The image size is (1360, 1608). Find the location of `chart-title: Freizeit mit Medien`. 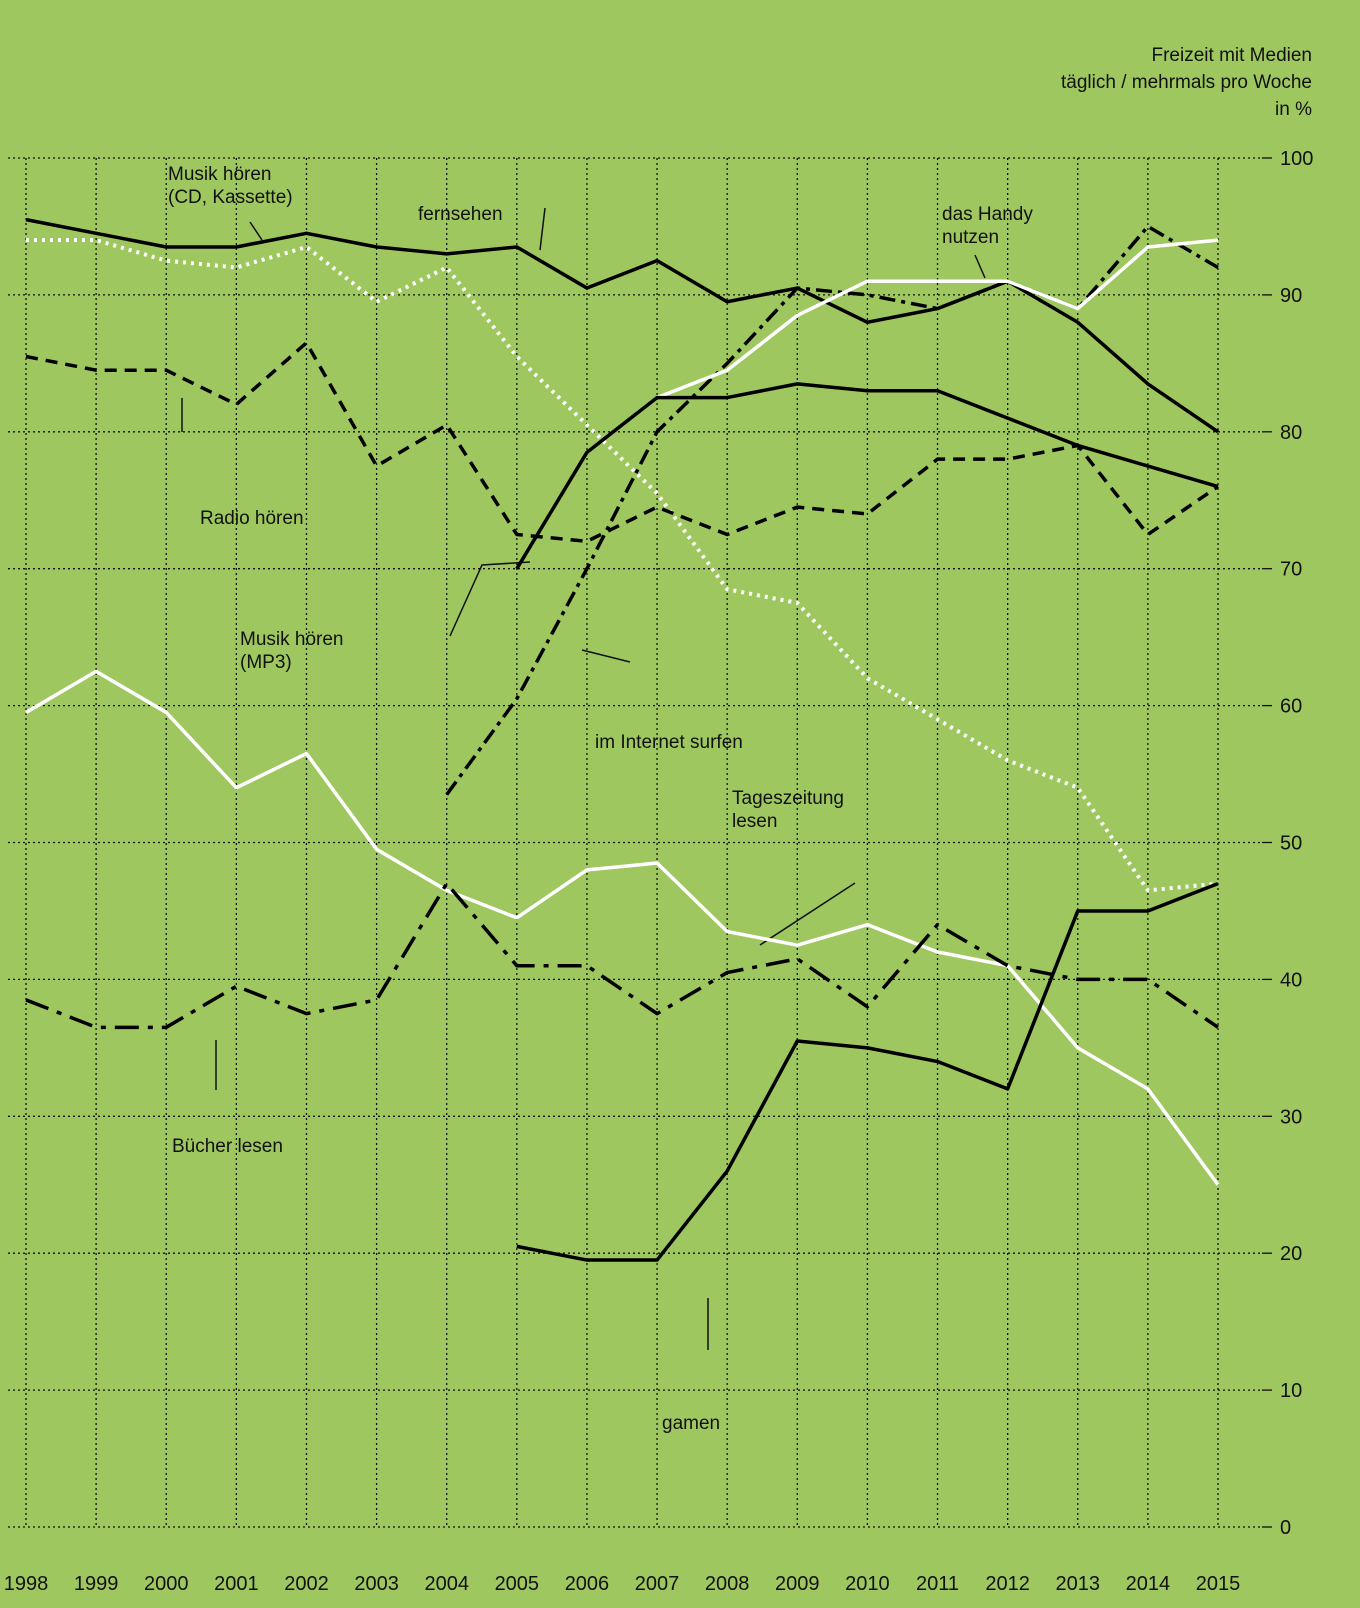

chart-title: Freizeit mit Medien is located at coordinates (1232, 55).